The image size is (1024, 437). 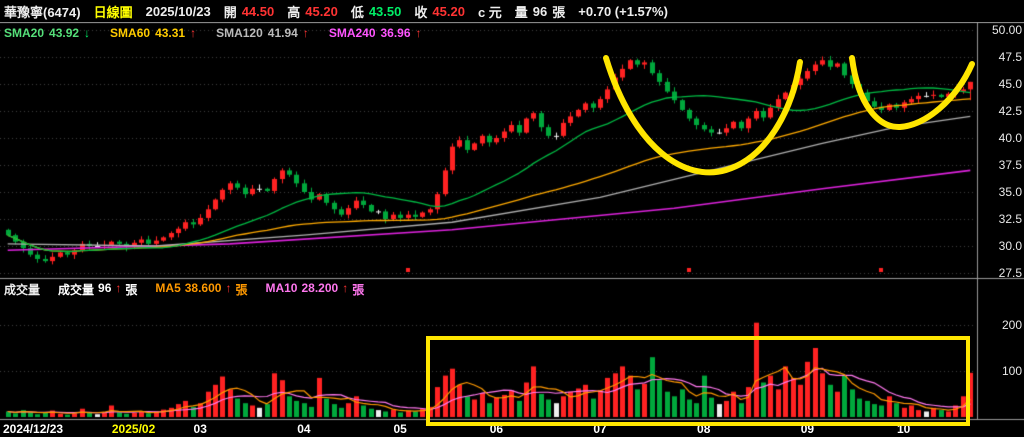 I want to click on low-value: 43.50, so click(x=385, y=11).